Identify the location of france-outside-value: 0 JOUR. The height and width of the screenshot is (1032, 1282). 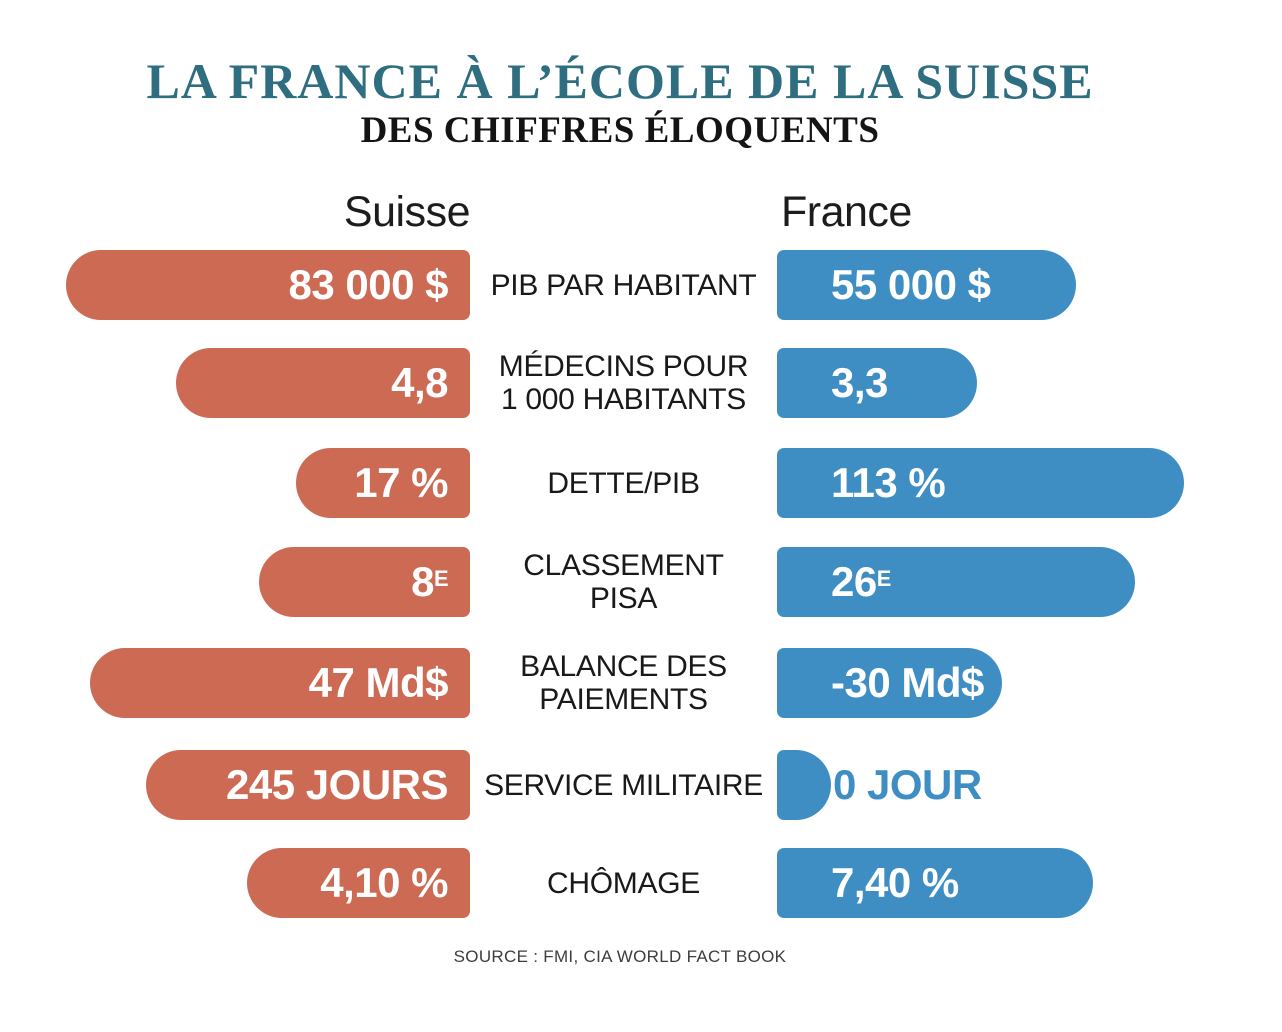
(907, 784).